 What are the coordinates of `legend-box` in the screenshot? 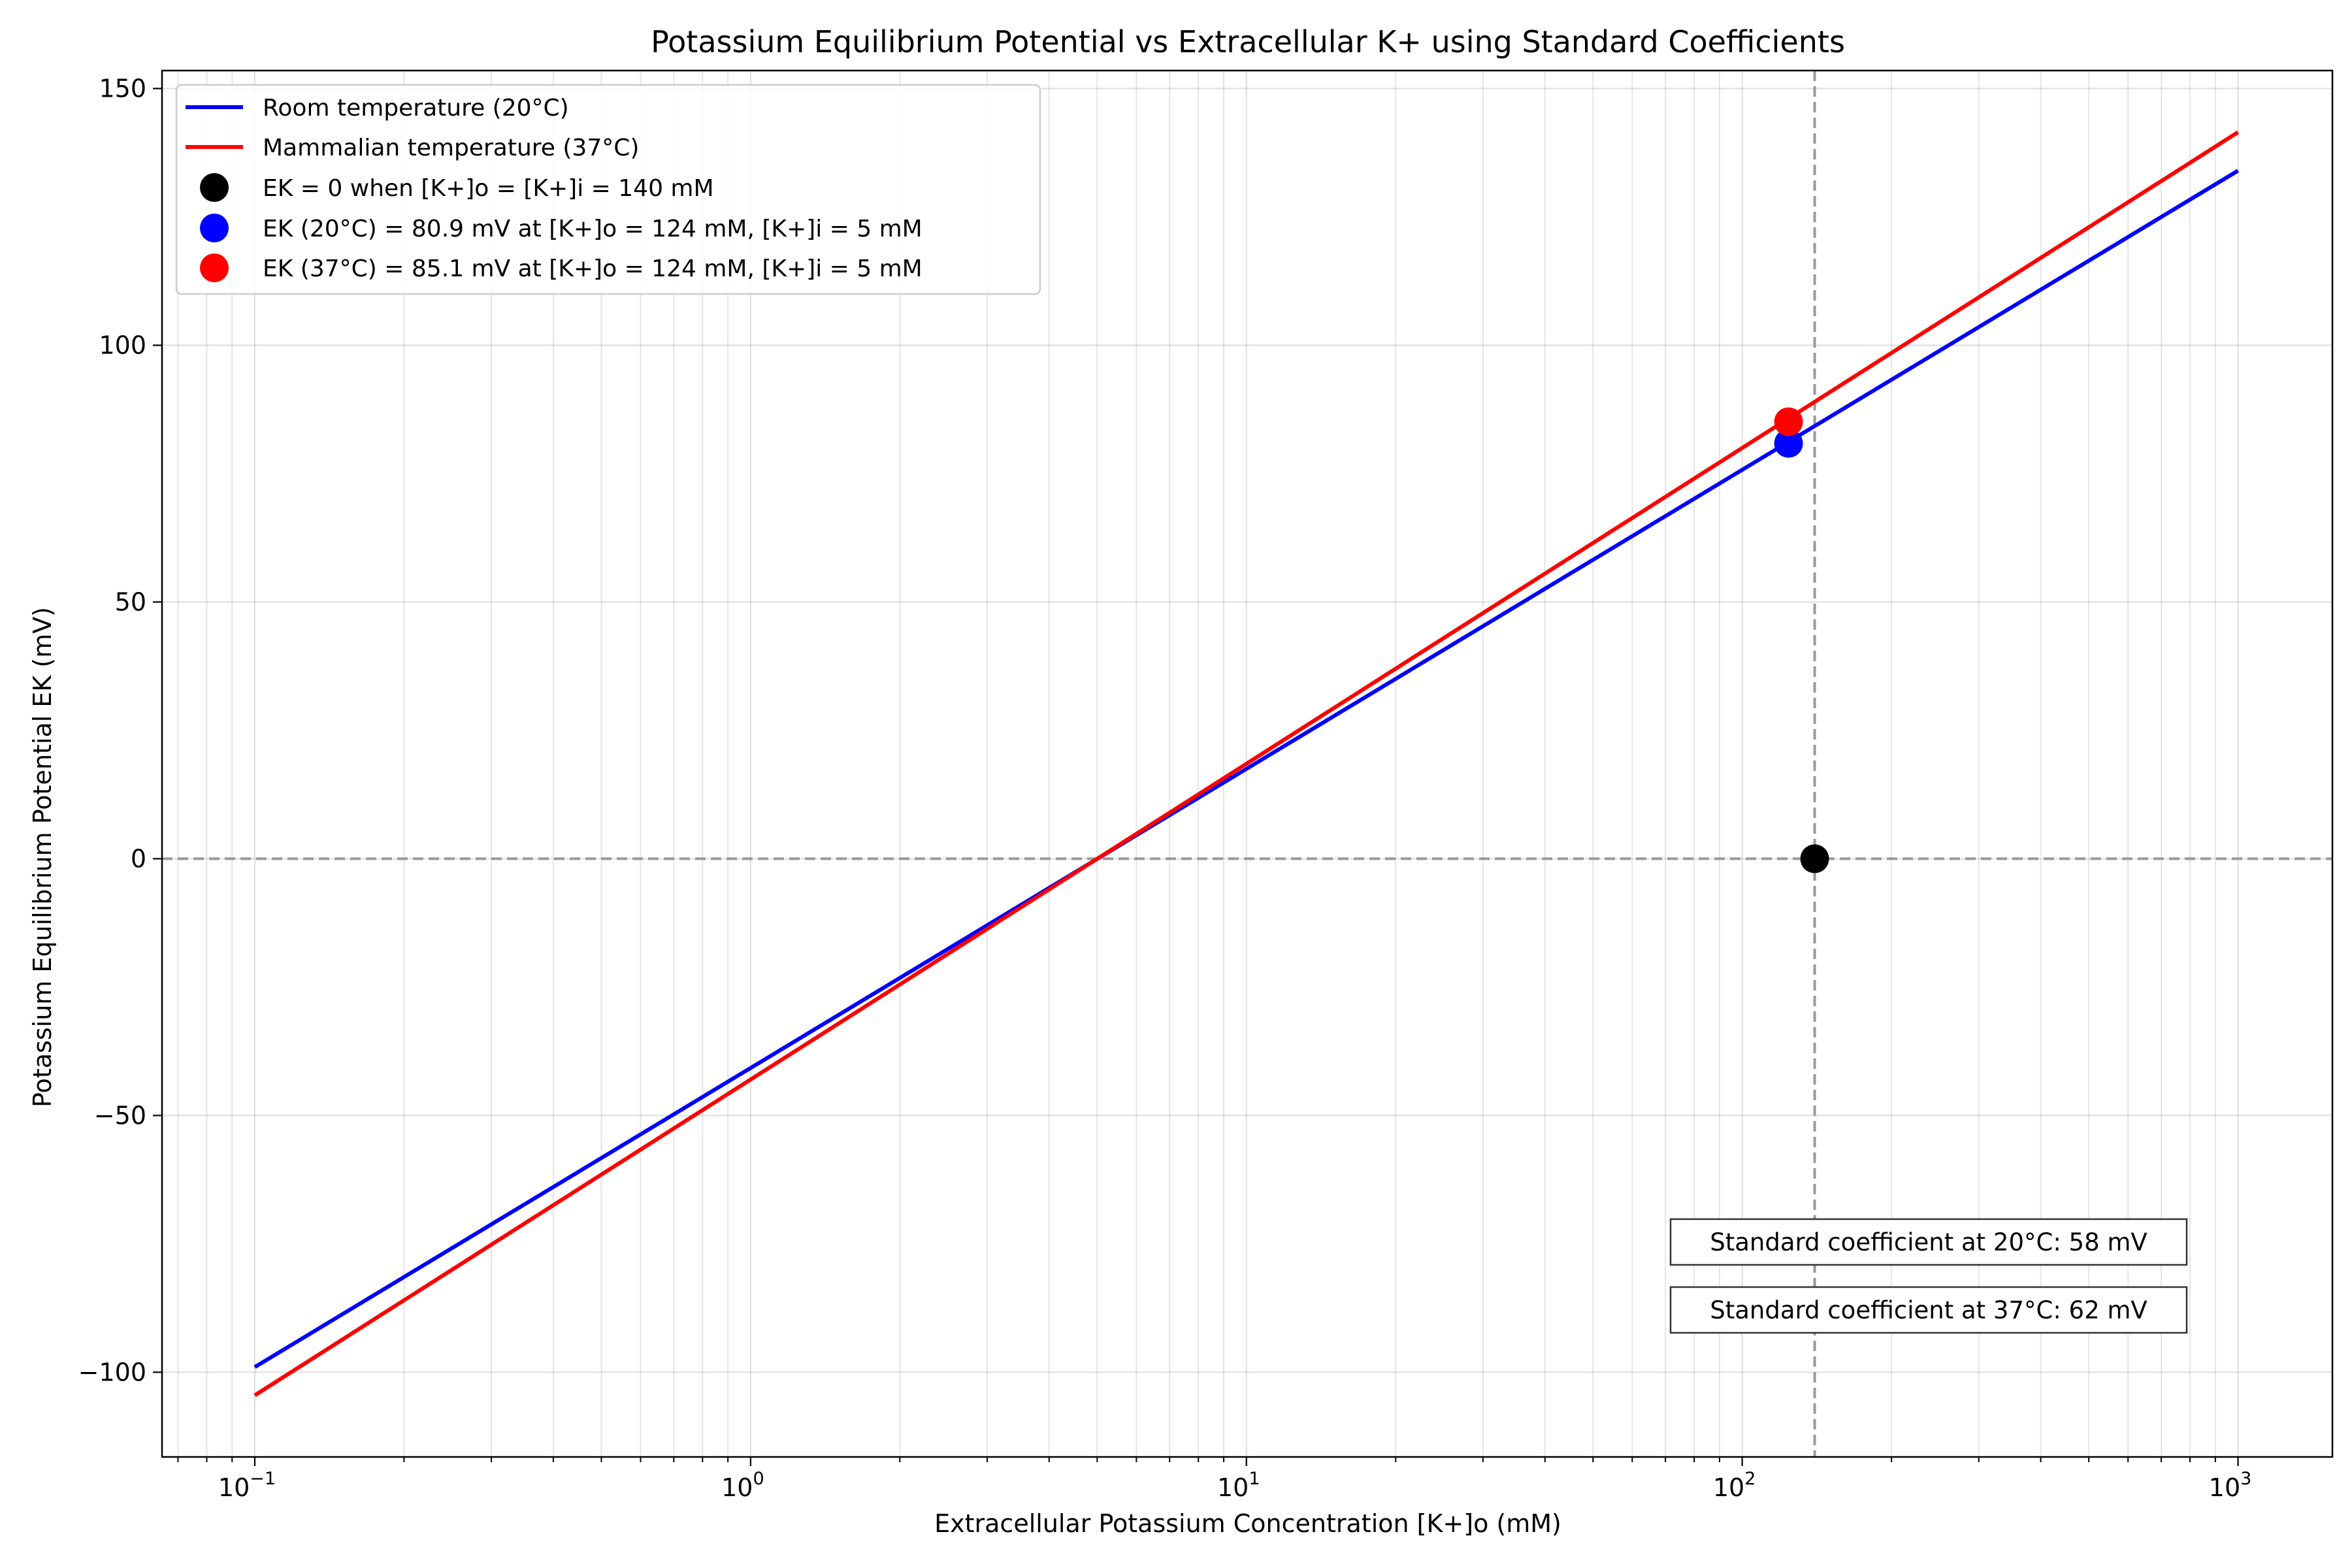 It's located at (608, 189).